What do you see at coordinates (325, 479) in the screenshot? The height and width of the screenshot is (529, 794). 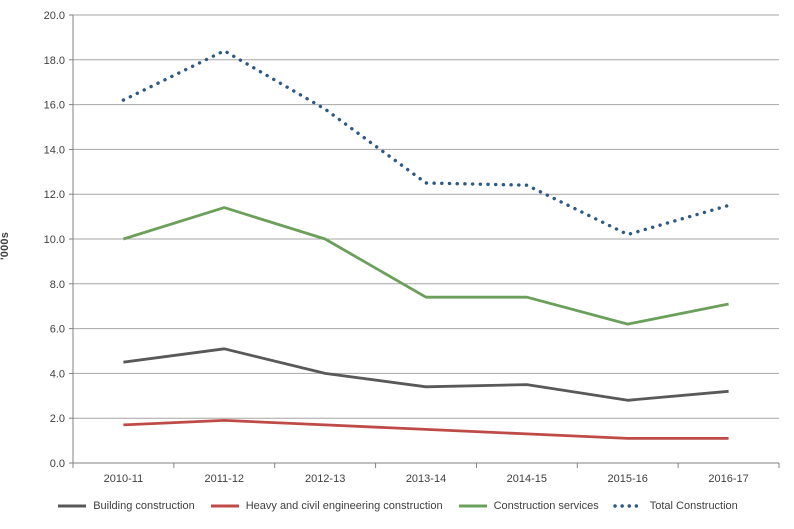 I see `x-tick-label: 2012-13` at bounding box center [325, 479].